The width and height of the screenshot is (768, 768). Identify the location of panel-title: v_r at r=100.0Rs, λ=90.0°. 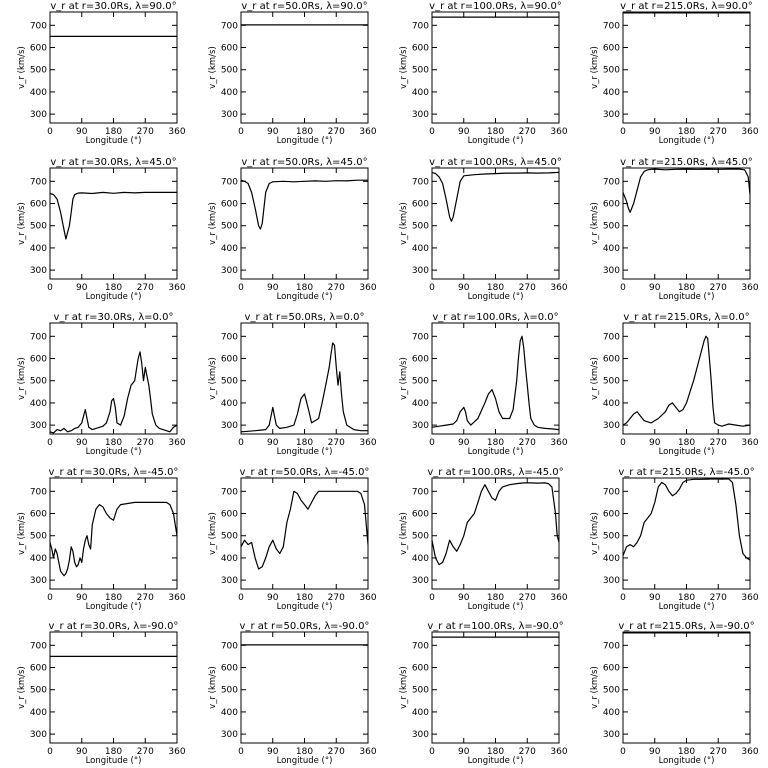
(495, 6).